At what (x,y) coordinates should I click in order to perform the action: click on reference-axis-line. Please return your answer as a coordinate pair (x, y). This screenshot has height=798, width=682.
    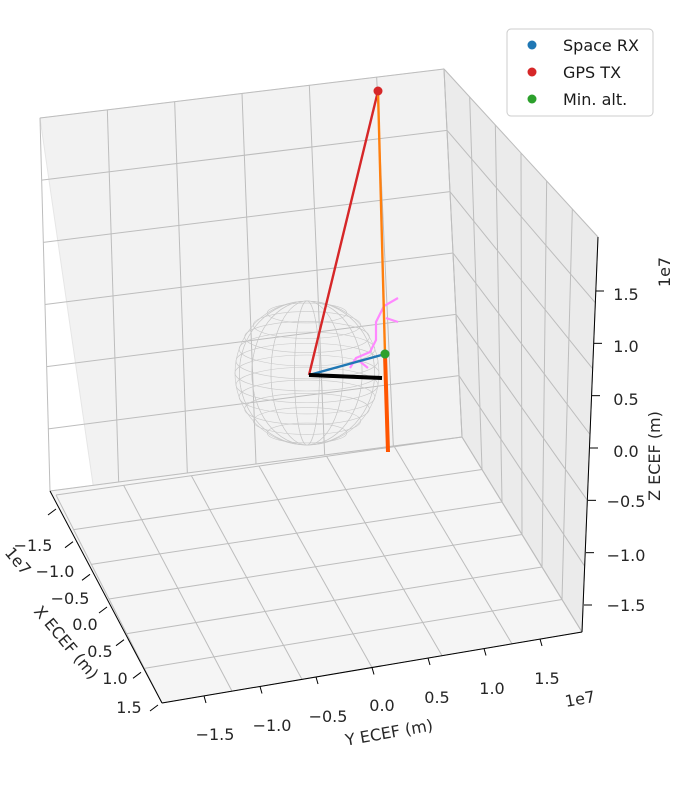
    Looking at the image, I should click on (345, 376).